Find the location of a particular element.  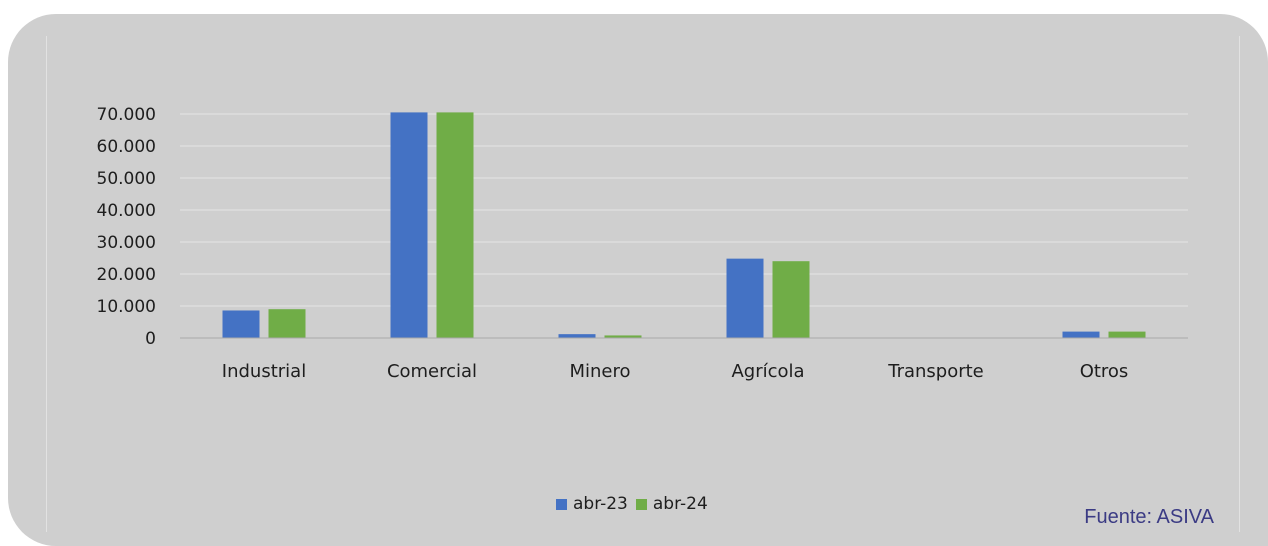

x-tick-label: Minero is located at coordinates (599, 371).